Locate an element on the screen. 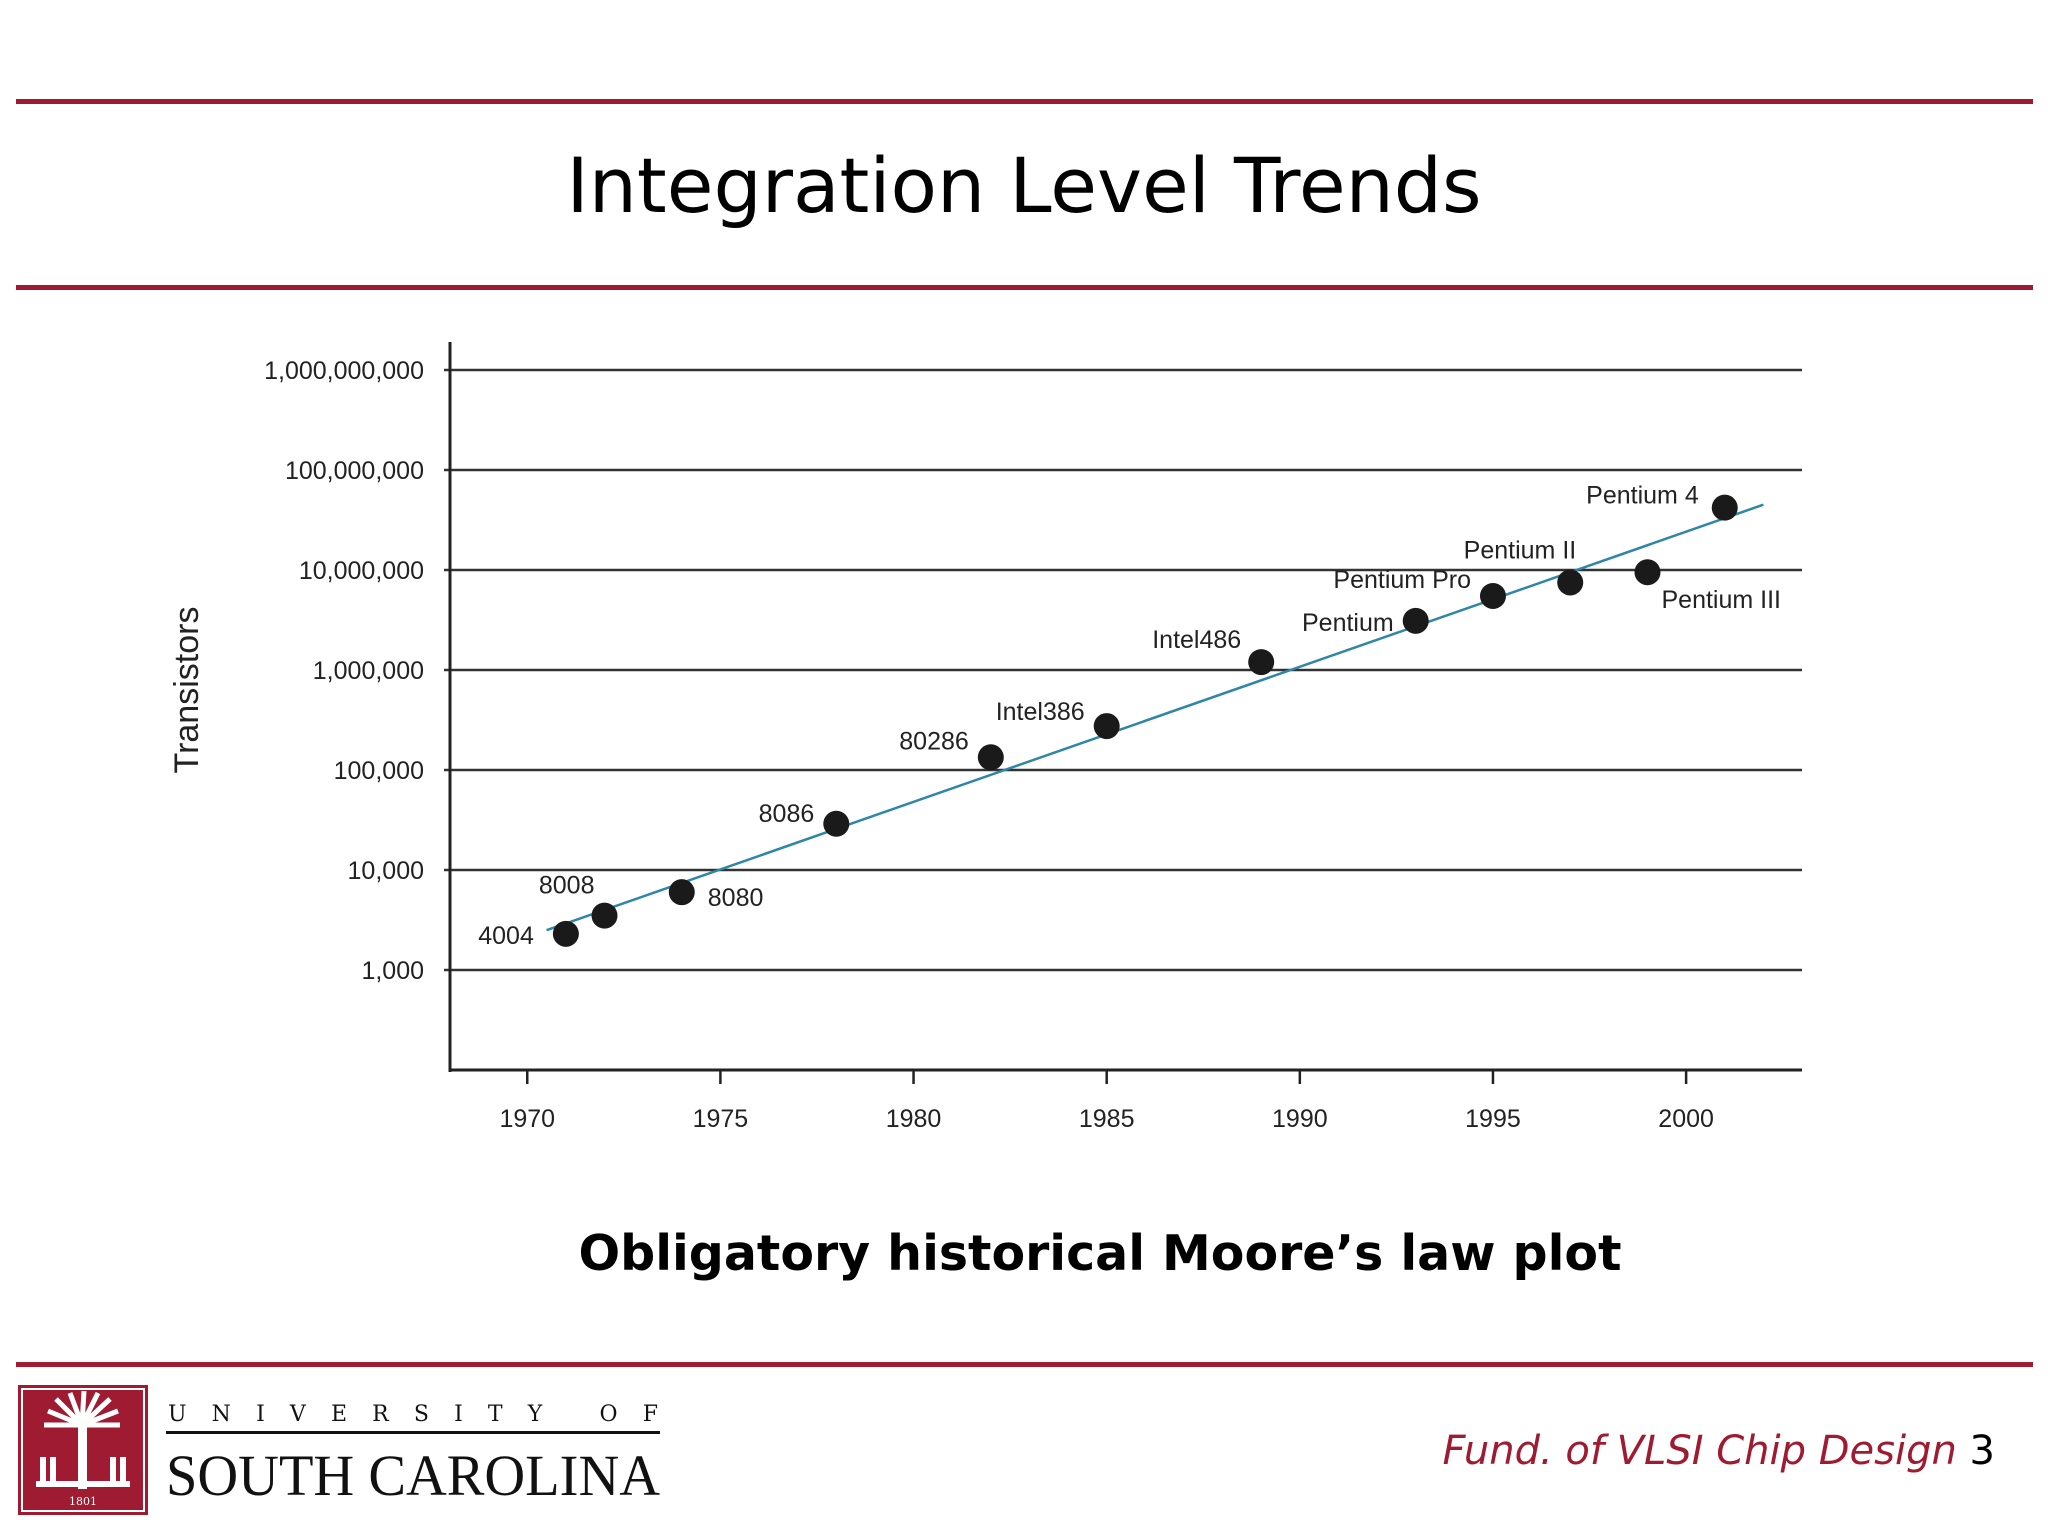 This screenshot has height=1536, width=2048. title-underline-rule is located at coordinates (1024, 287).